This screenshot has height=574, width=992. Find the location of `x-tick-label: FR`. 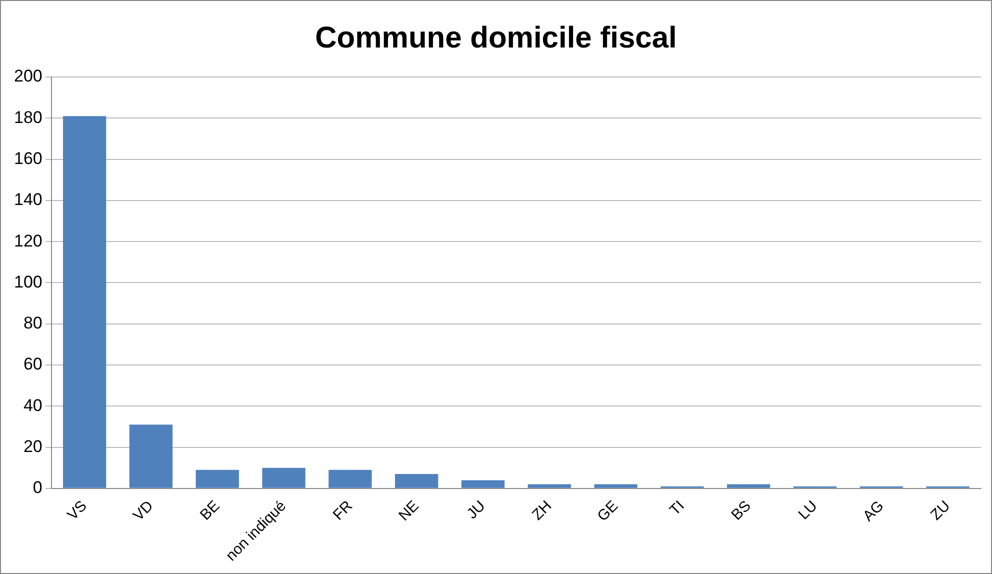

x-tick-label: FR is located at coordinates (343, 510).